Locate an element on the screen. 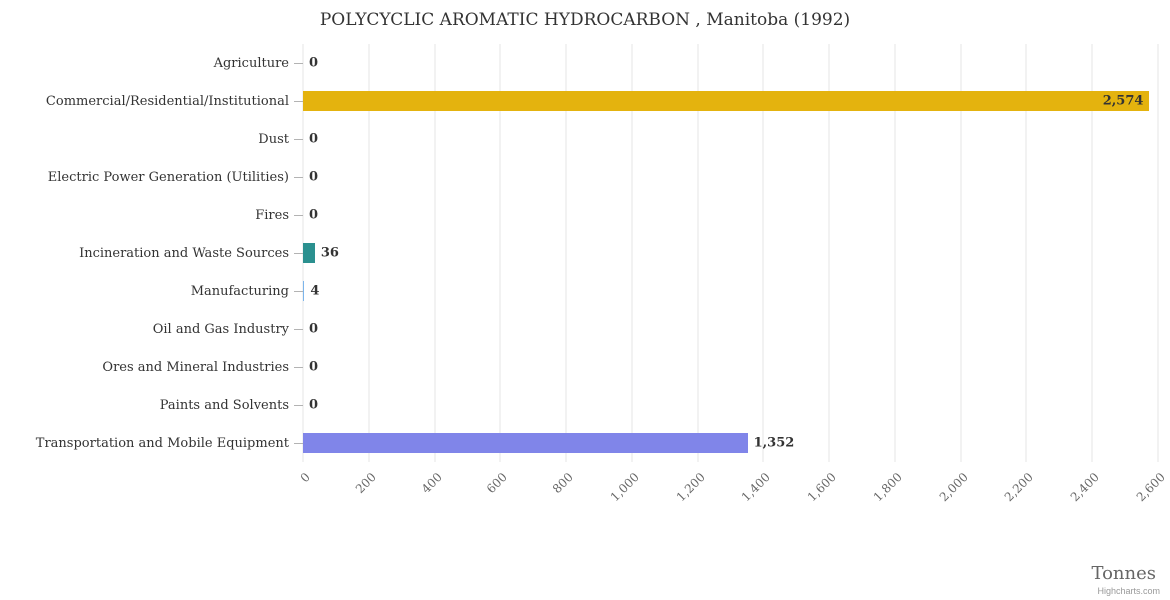 The image size is (1170, 600). x-axis-title: Tonnes is located at coordinates (1123, 573).